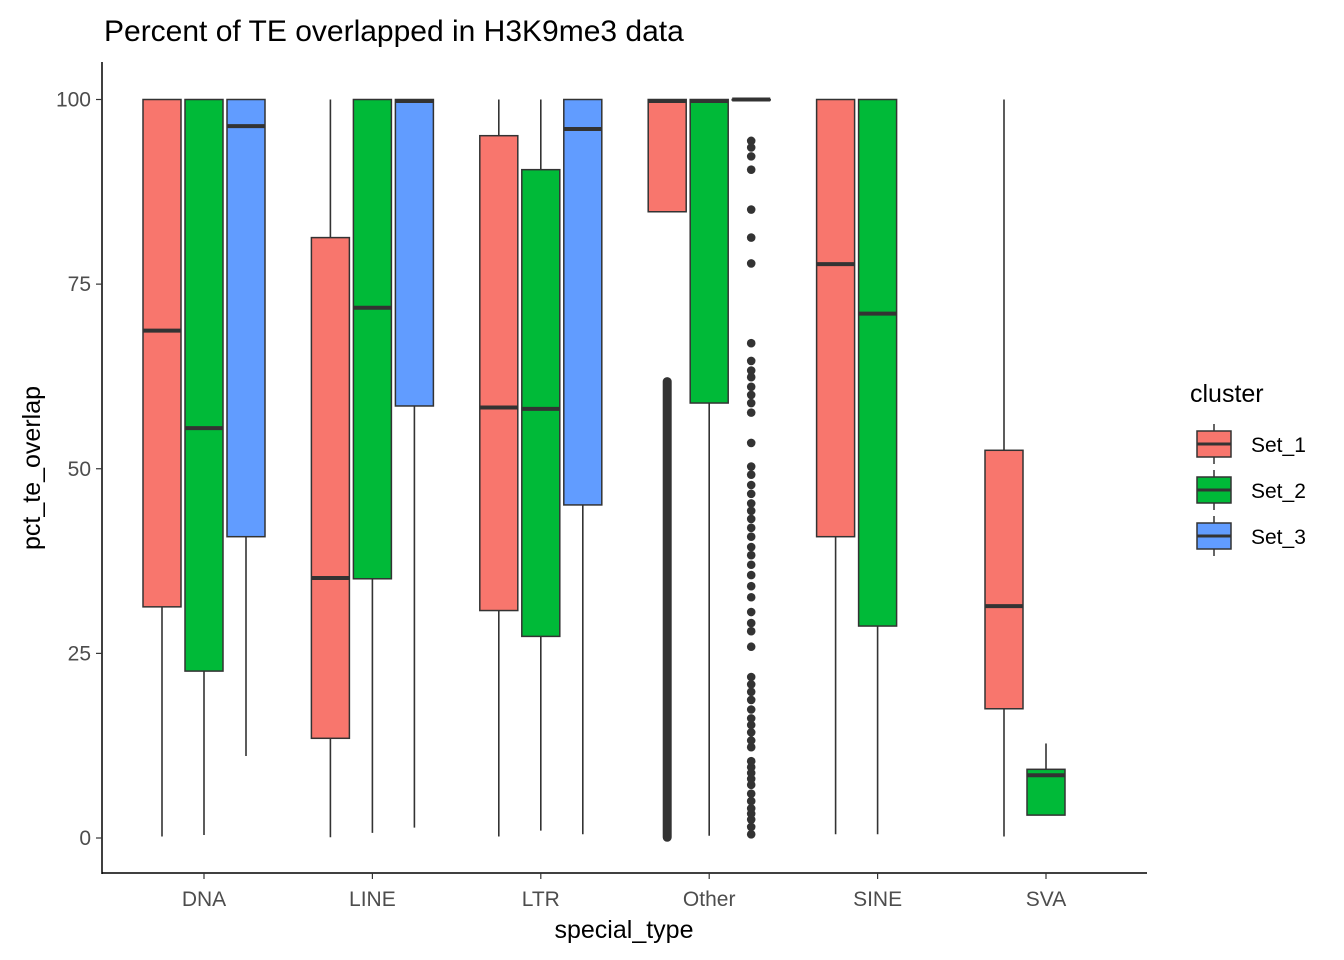 The width and height of the screenshot is (1344, 960). I want to click on x-tick-label: Other, so click(709, 899).